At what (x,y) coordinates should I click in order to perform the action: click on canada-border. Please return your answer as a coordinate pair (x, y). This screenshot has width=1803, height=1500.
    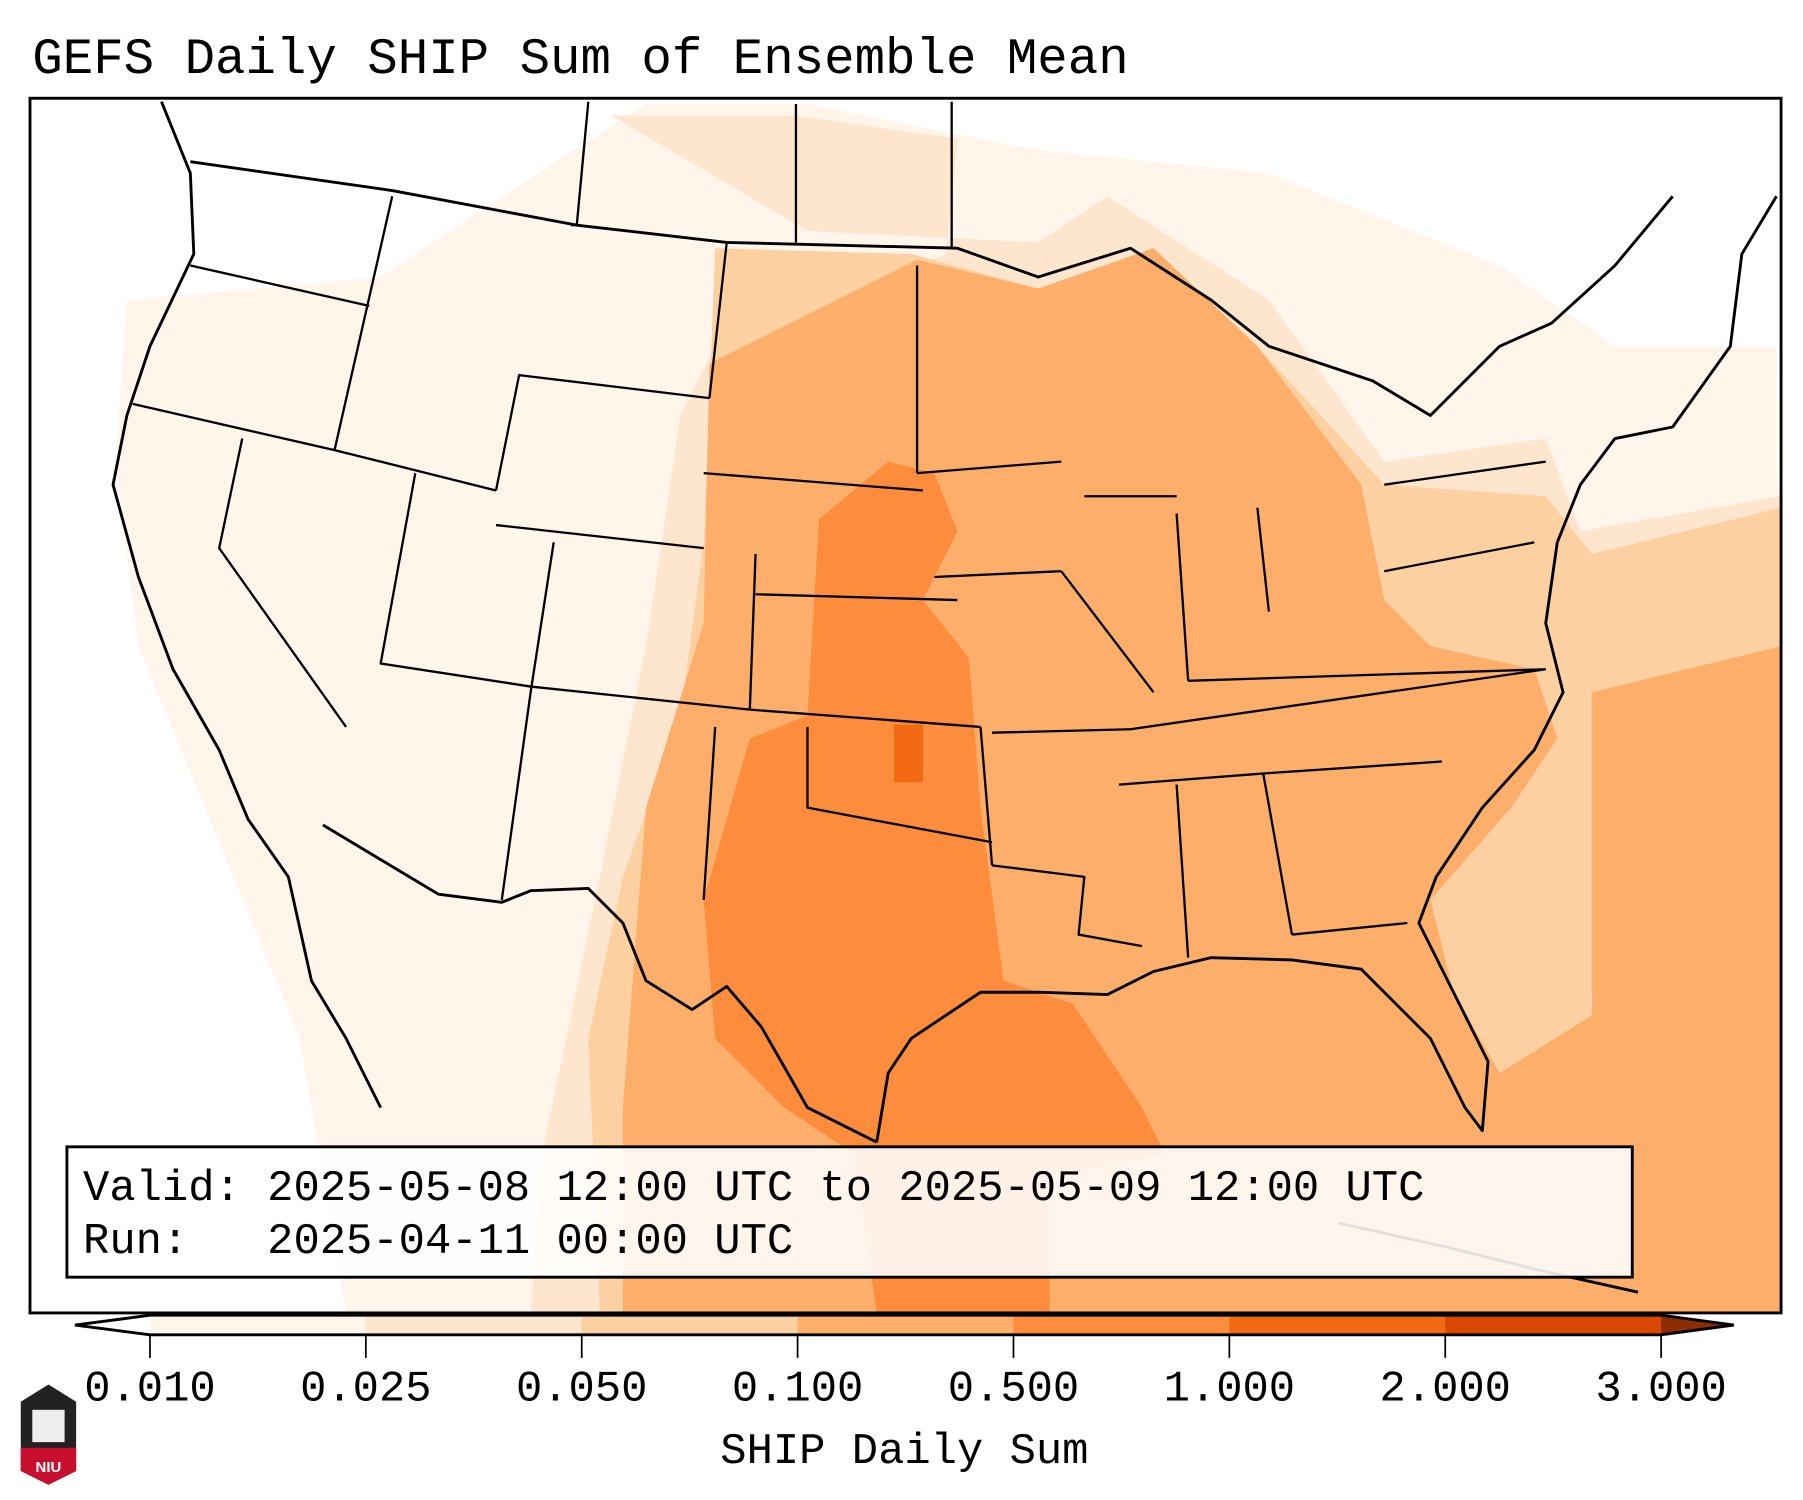
    Looking at the image, I should click on (932, 288).